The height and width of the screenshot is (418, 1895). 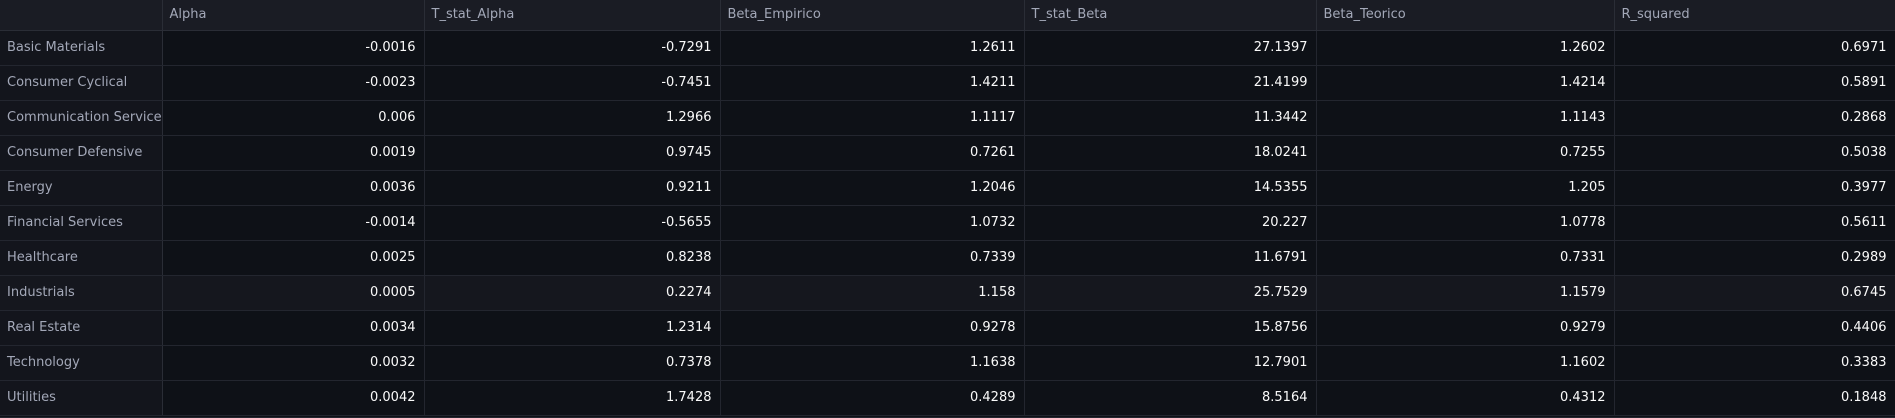 I want to click on cell-t-stat-beta: 21.4199, so click(x=1170, y=83).